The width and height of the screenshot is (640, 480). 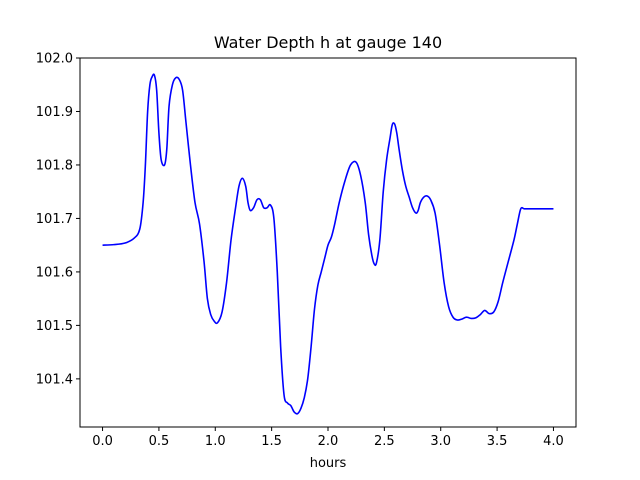 What do you see at coordinates (54, 59) in the screenshot?
I see `y-tick-label: 102.0` at bounding box center [54, 59].